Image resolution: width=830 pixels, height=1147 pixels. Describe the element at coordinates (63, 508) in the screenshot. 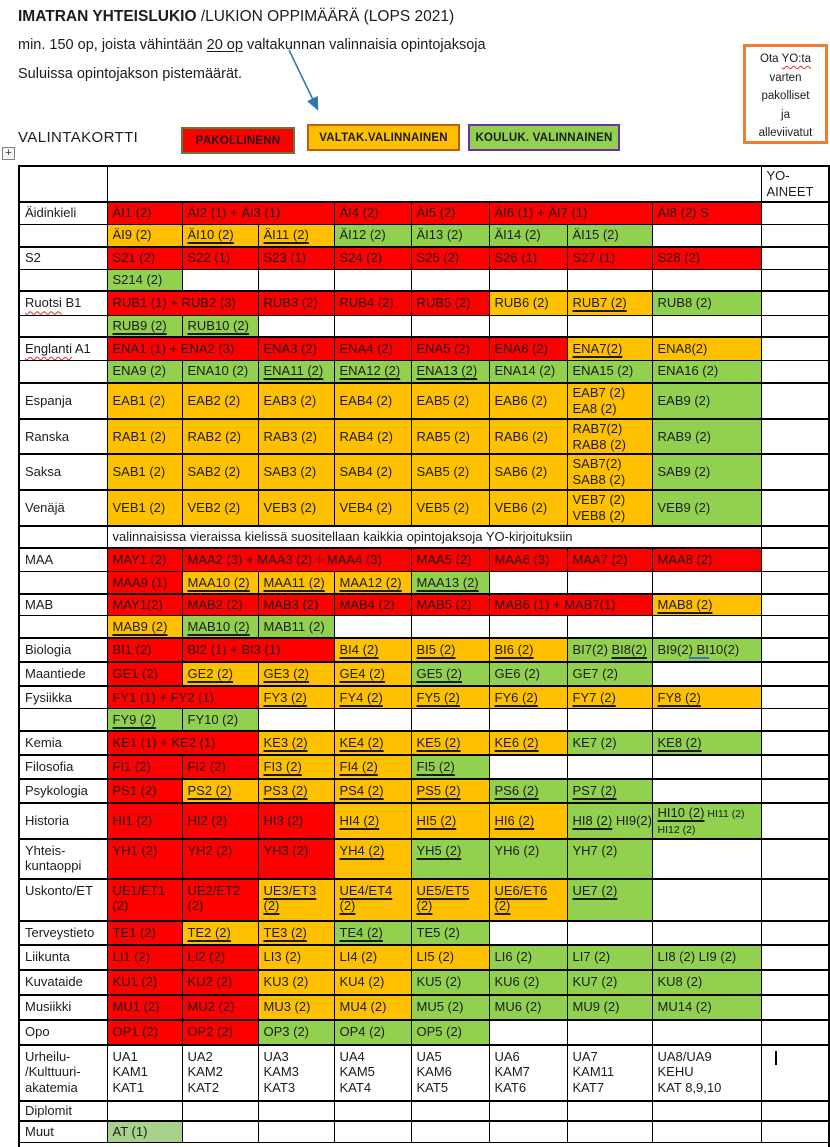

I see `subject-label: Venäjä` at that location.